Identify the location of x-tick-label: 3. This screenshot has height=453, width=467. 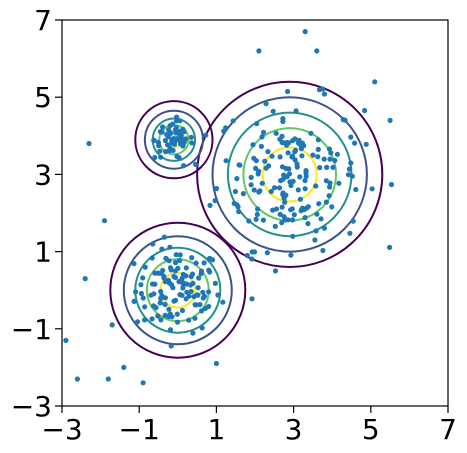
(294, 429).